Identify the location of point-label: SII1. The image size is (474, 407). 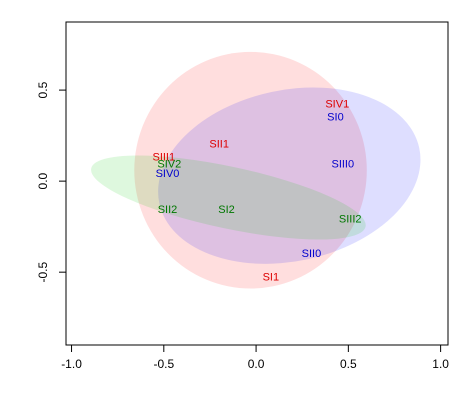
(219, 145).